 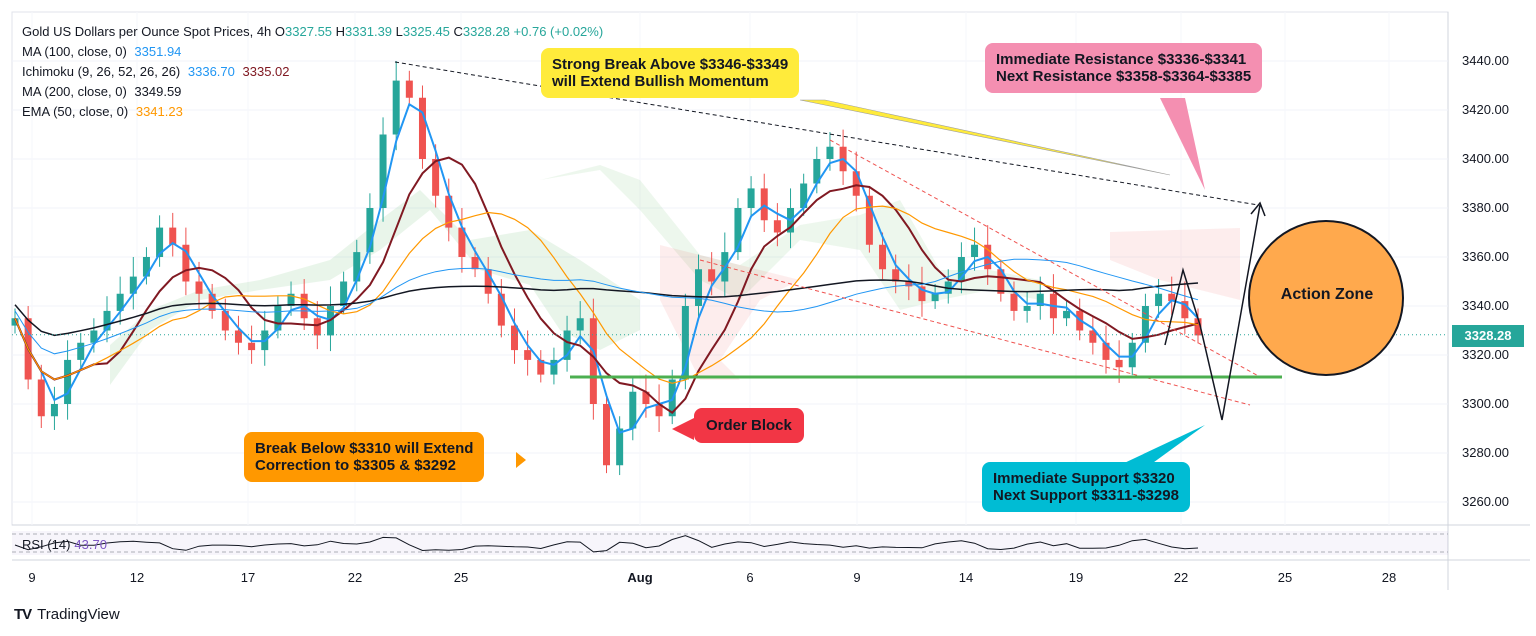 I want to click on rsi-line, so click(x=606, y=544).